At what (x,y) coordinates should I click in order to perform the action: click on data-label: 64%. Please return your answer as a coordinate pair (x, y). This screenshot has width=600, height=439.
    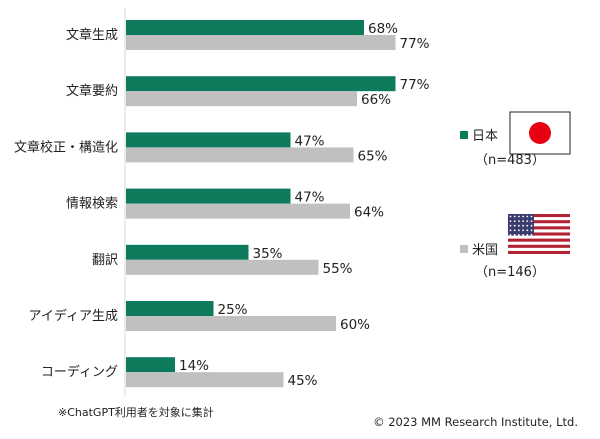
    Looking at the image, I should click on (369, 213).